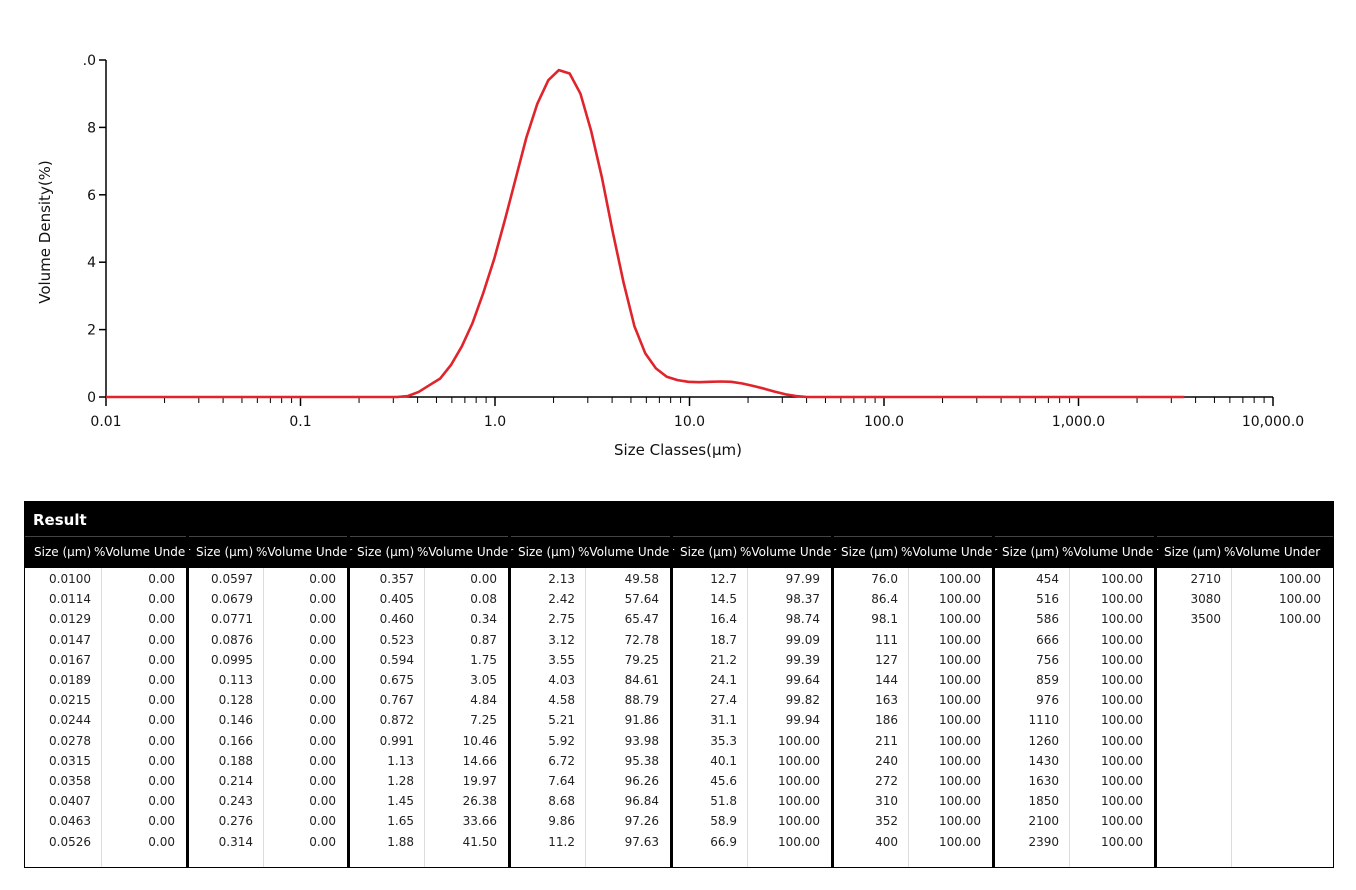 This screenshot has height=890, width=1356. I want to click on cell: 0.594, so click(396, 659).